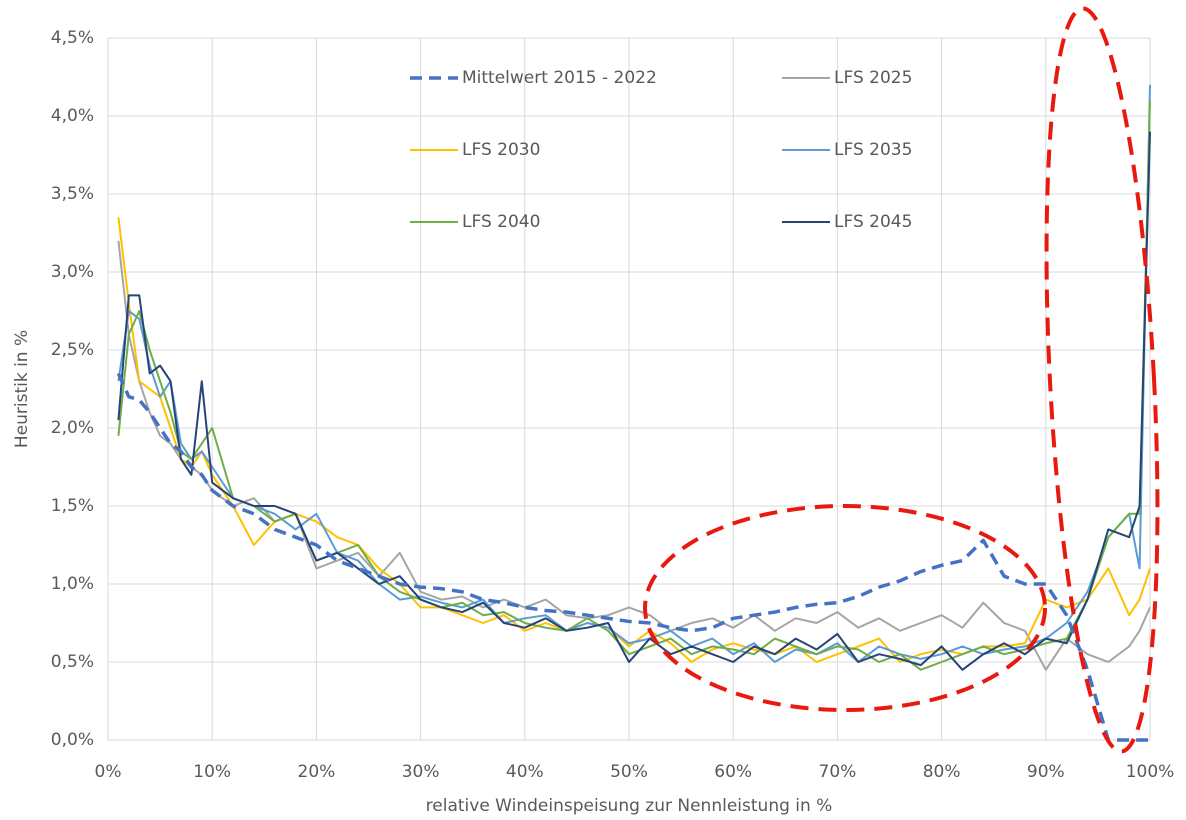  I want to click on x-tick-label: 50%, so click(629, 772).